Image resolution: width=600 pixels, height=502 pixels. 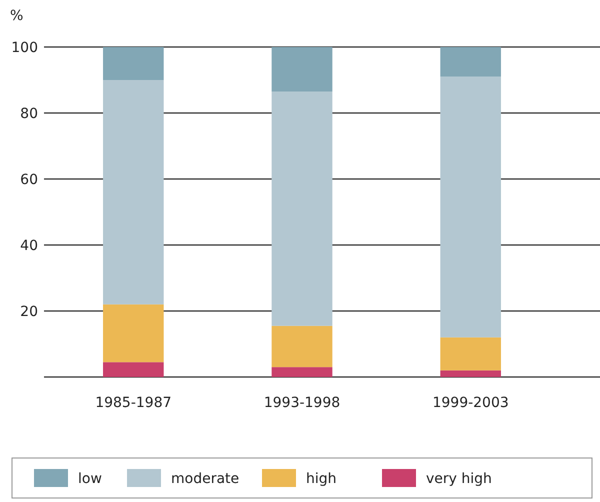 I want to click on y-tick-label: 40, so click(x=29, y=246).